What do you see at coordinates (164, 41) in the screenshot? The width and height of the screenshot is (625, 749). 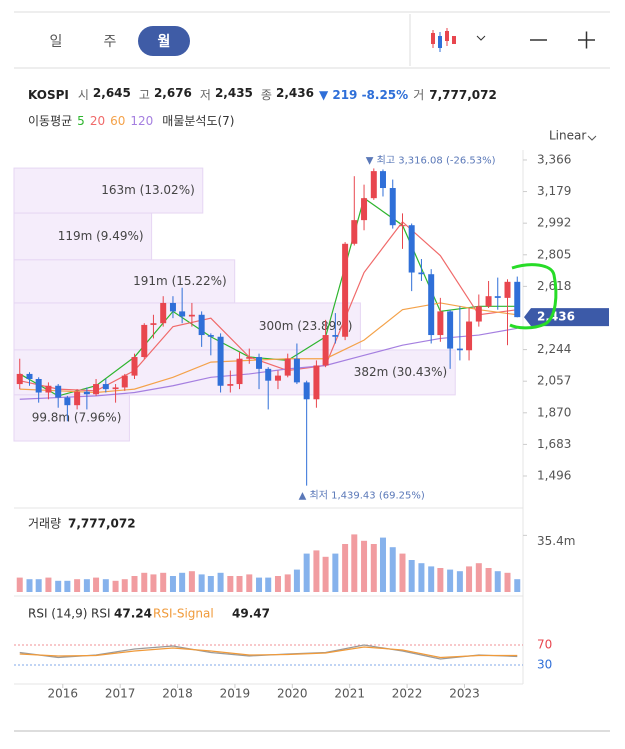 I see `tab-selected: 월` at bounding box center [164, 41].